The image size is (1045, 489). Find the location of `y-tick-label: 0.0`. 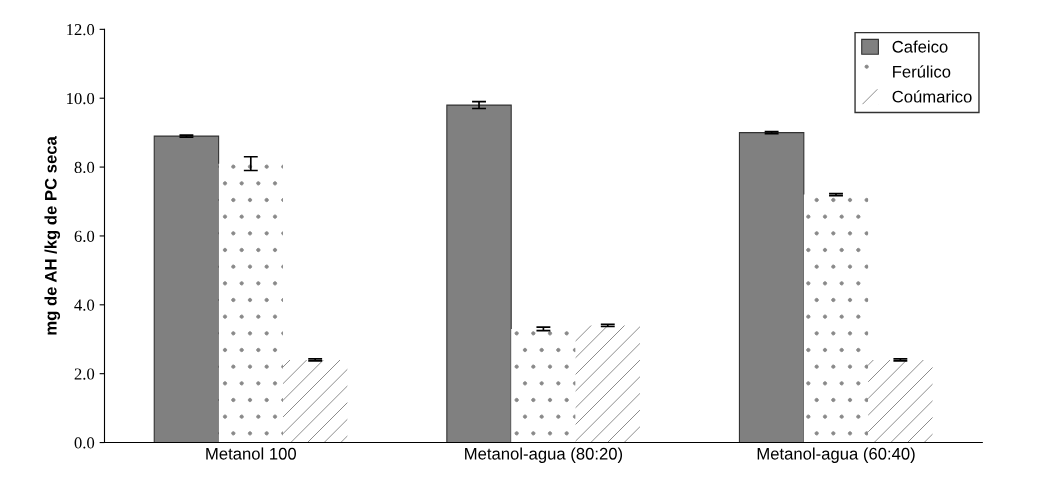

y-tick-label: 0.0 is located at coordinates (84, 443).